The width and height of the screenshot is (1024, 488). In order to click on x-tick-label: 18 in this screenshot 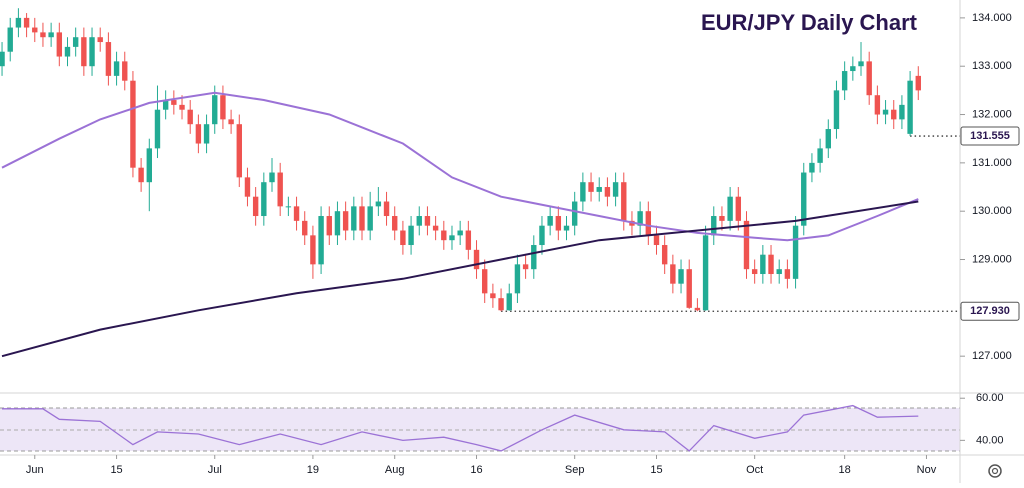, I will do `click(845, 470)`.